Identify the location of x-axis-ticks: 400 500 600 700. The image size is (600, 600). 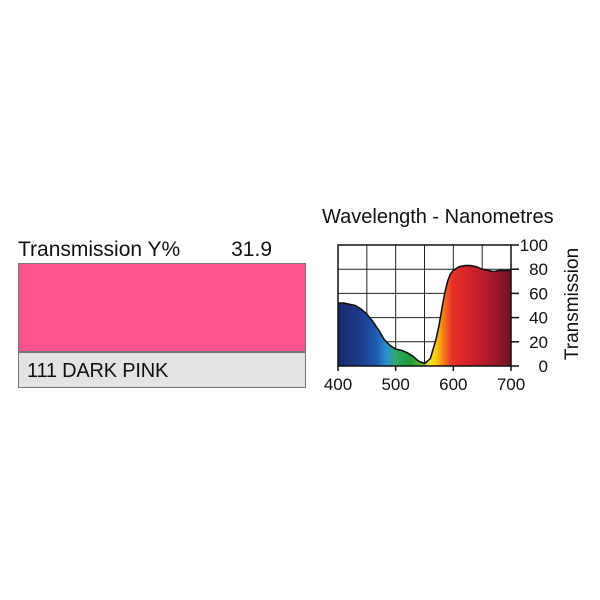
(424, 380).